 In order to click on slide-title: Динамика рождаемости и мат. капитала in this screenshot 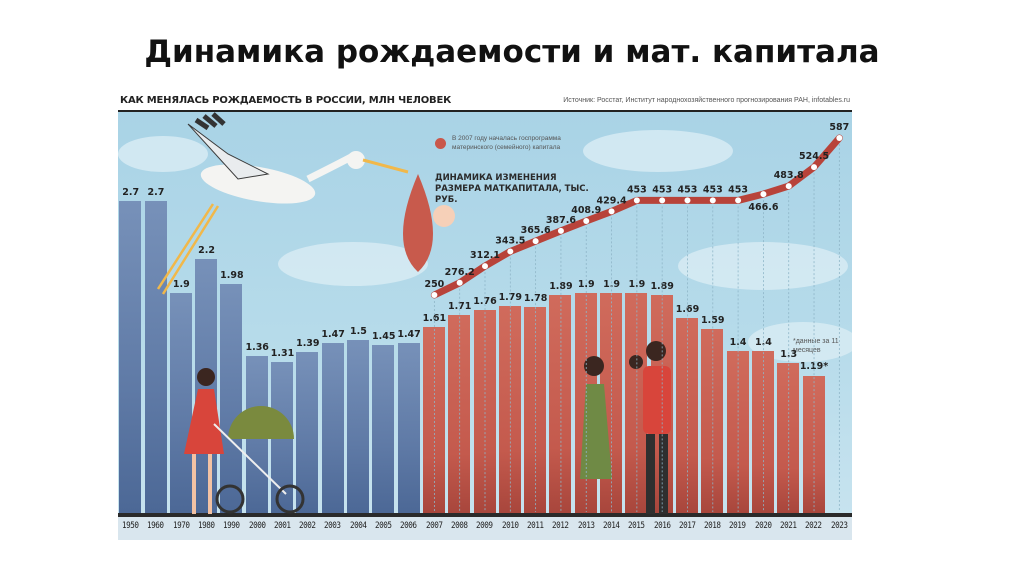, I will do `click(512, 52)`.